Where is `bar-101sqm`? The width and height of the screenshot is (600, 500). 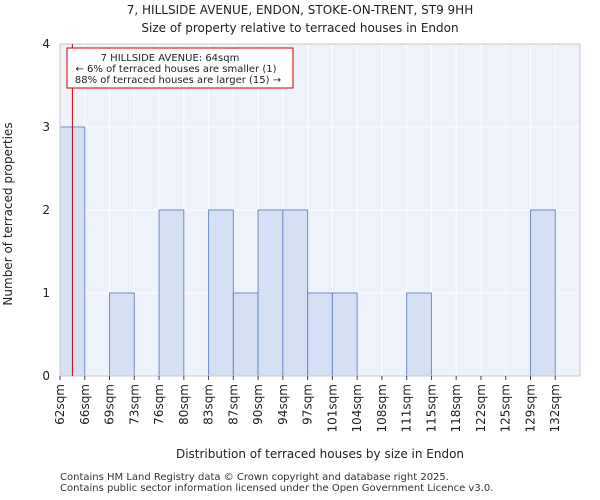
bar-101sqm is located at coordinates (344, 334).